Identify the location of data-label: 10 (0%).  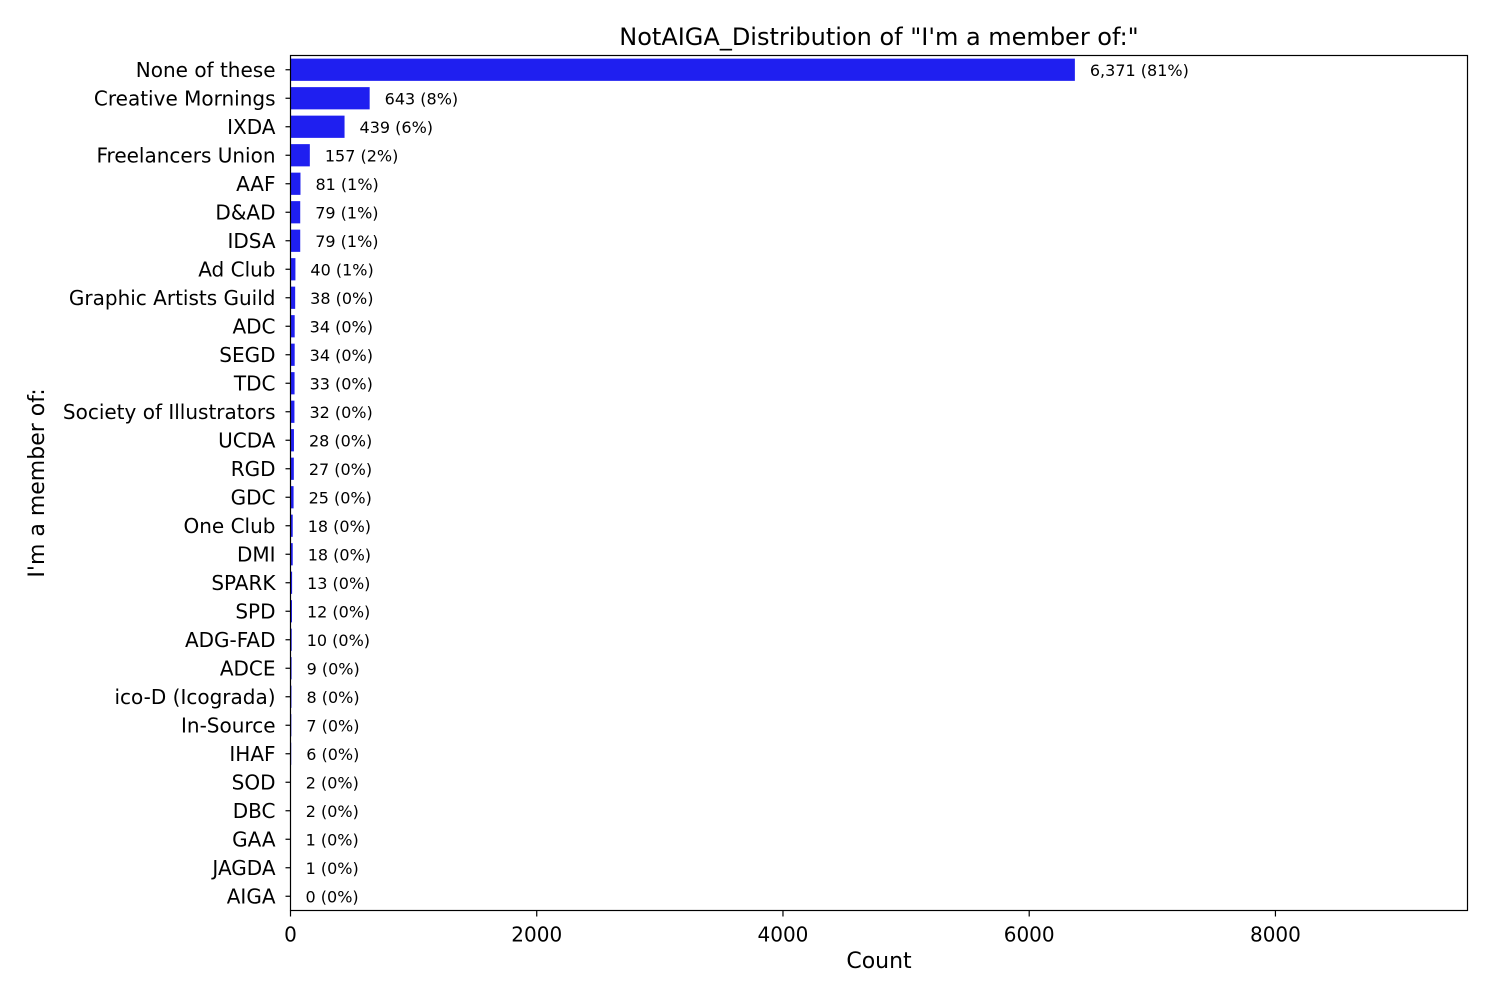
(338, 640).